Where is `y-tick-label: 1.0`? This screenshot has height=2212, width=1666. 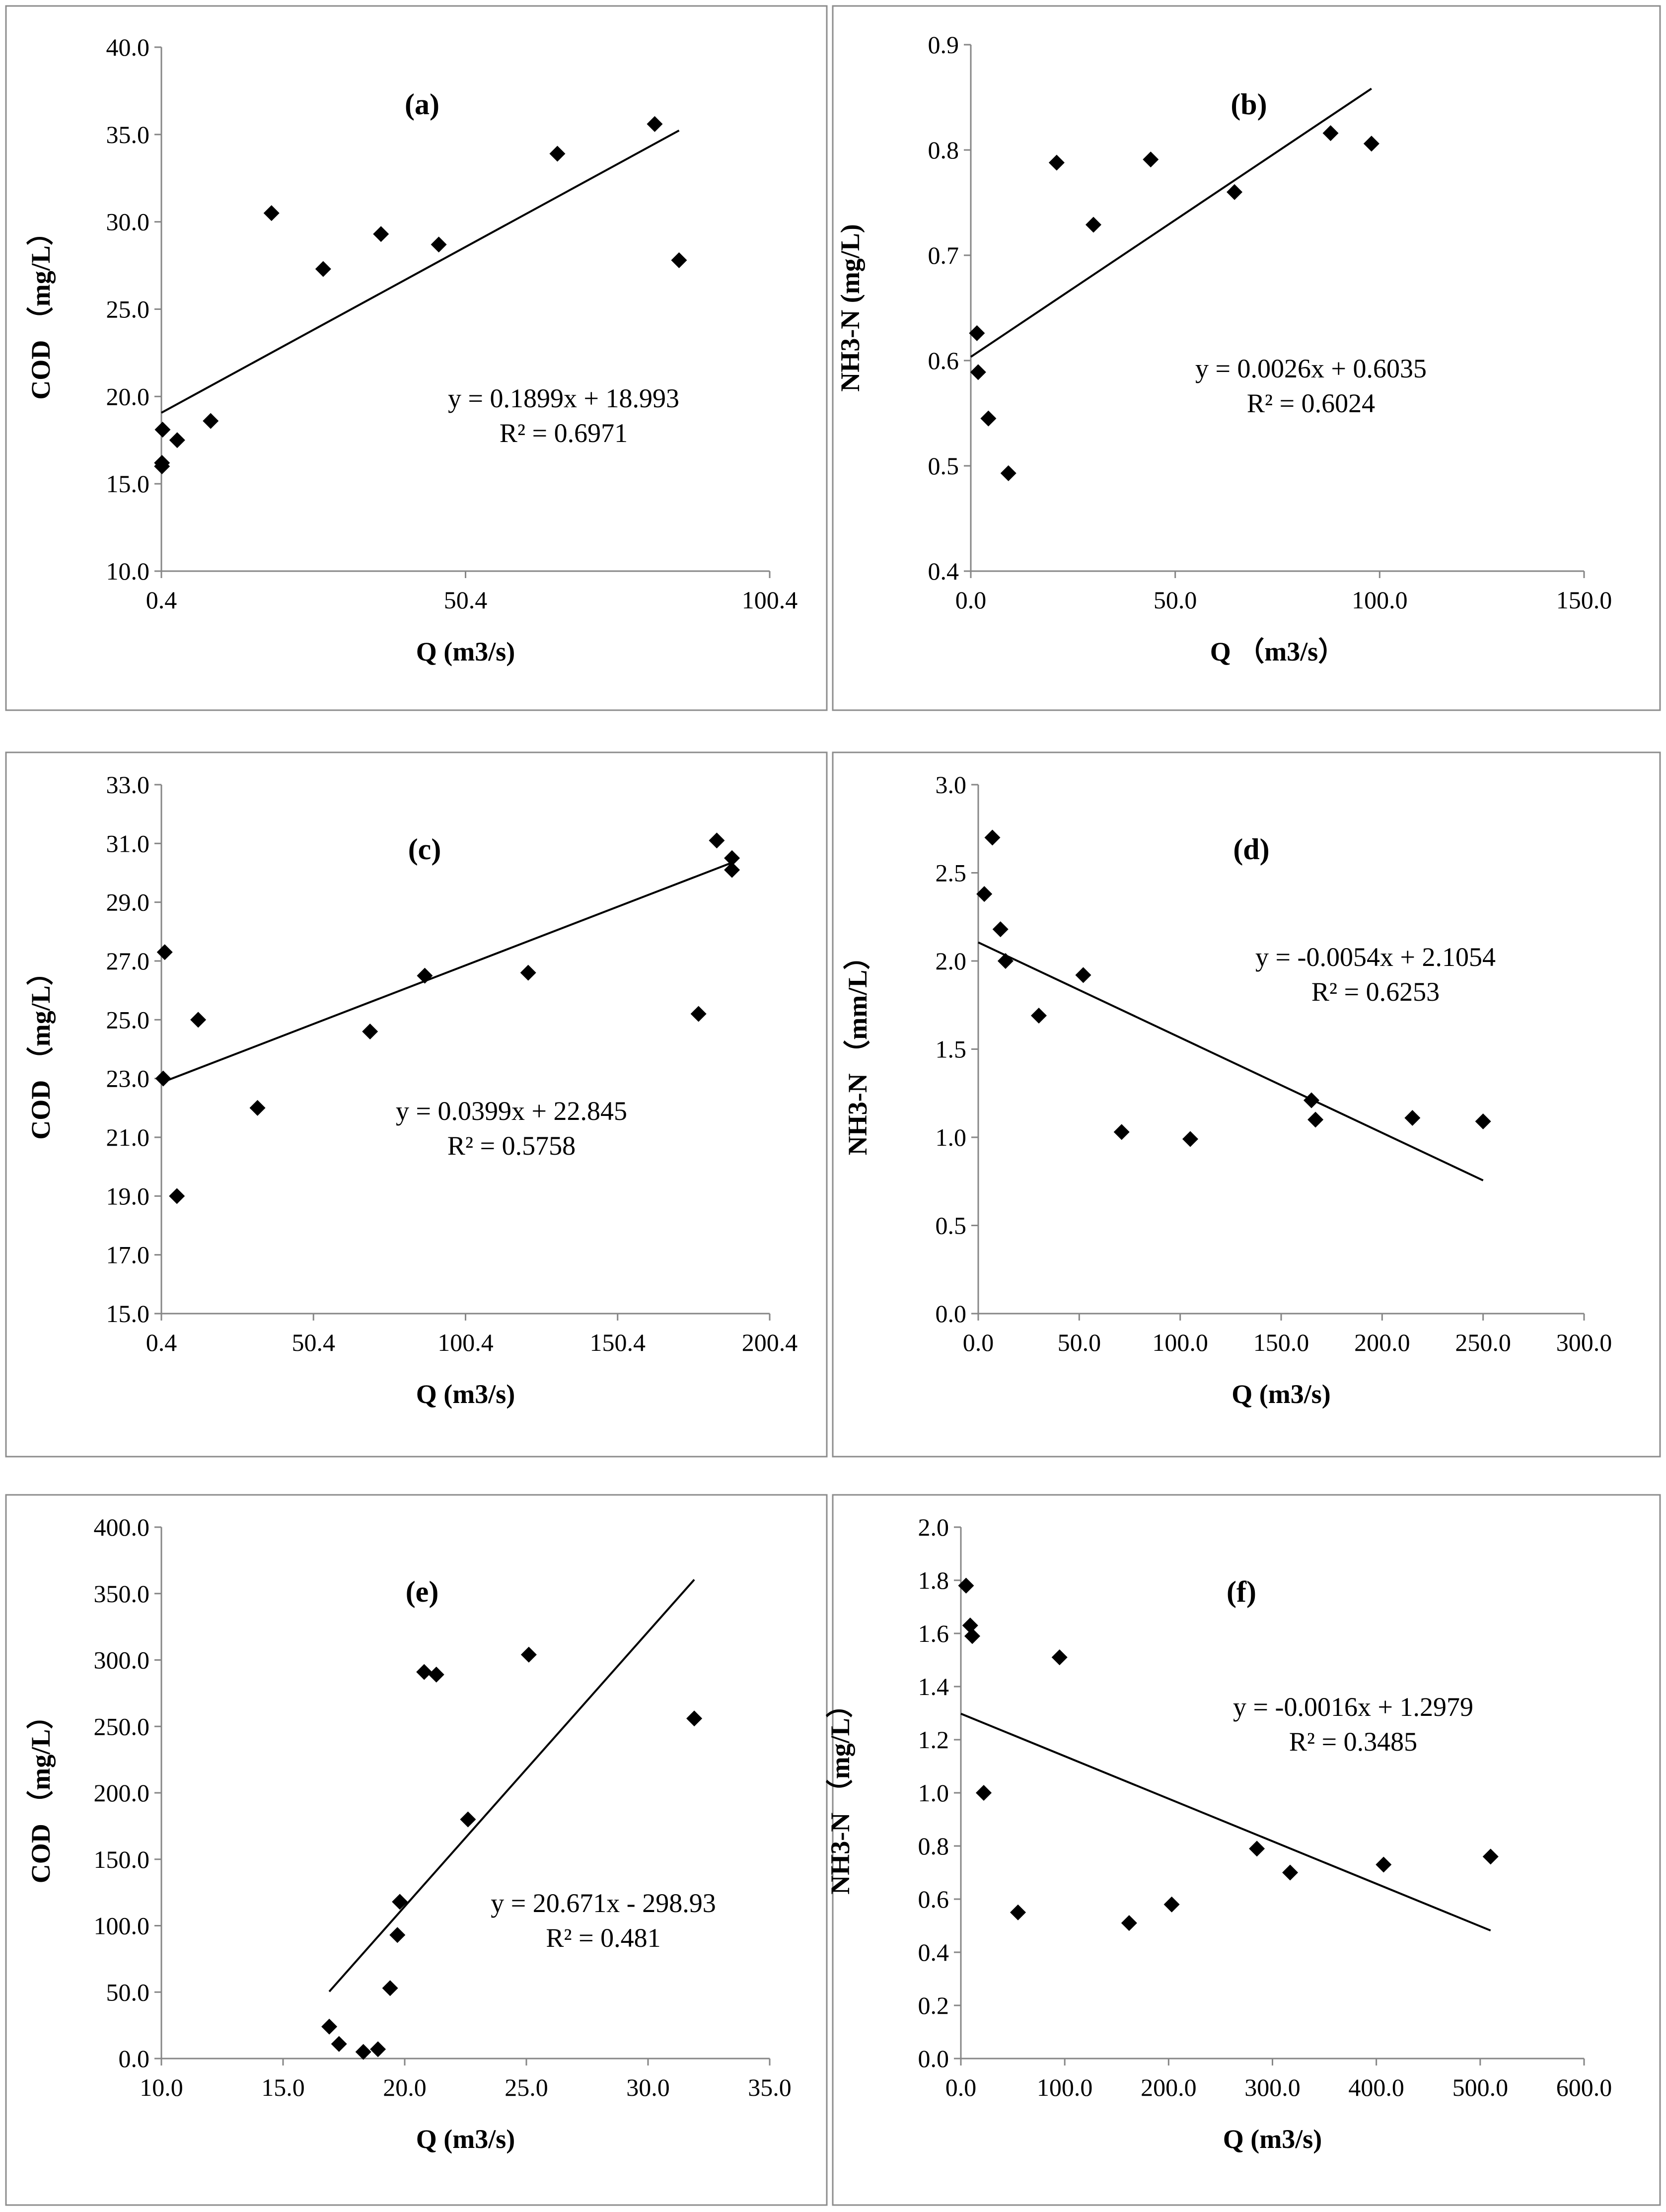 y-tick-label: 1.0 is located at coordinates (933, 1793).